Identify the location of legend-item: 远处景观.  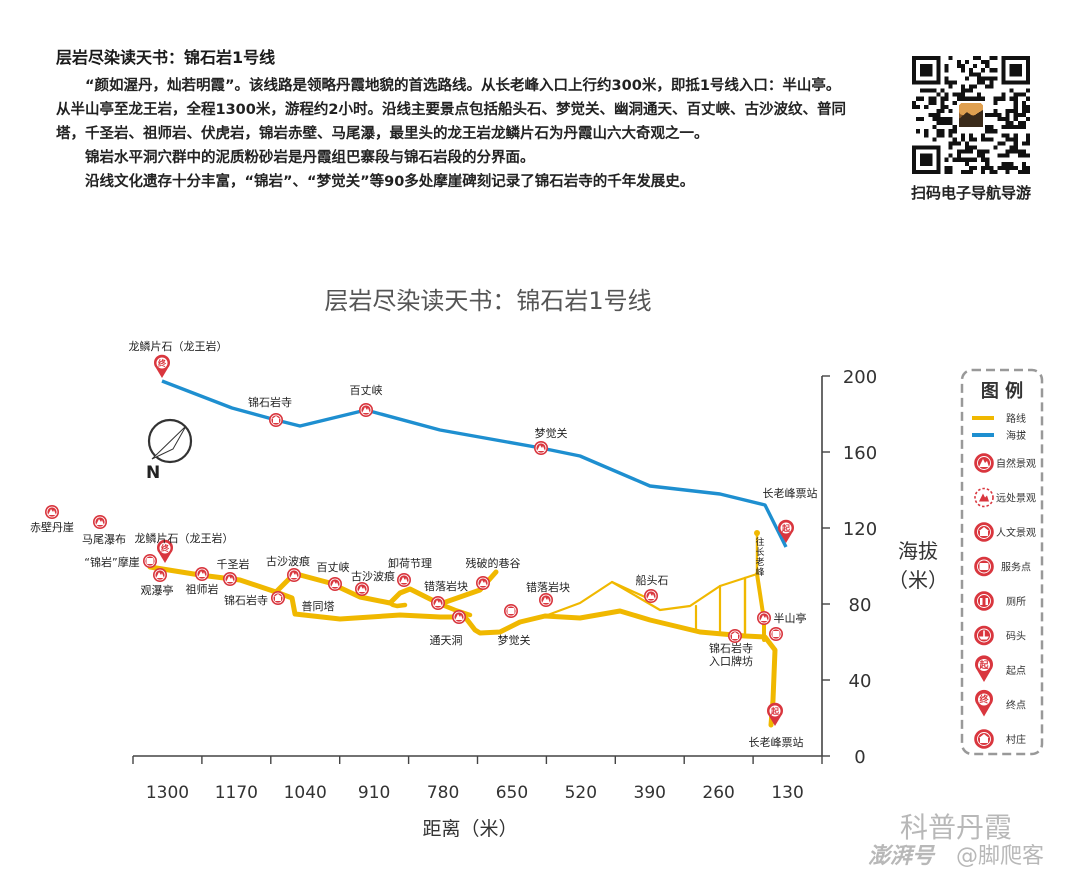
(1005, 497).